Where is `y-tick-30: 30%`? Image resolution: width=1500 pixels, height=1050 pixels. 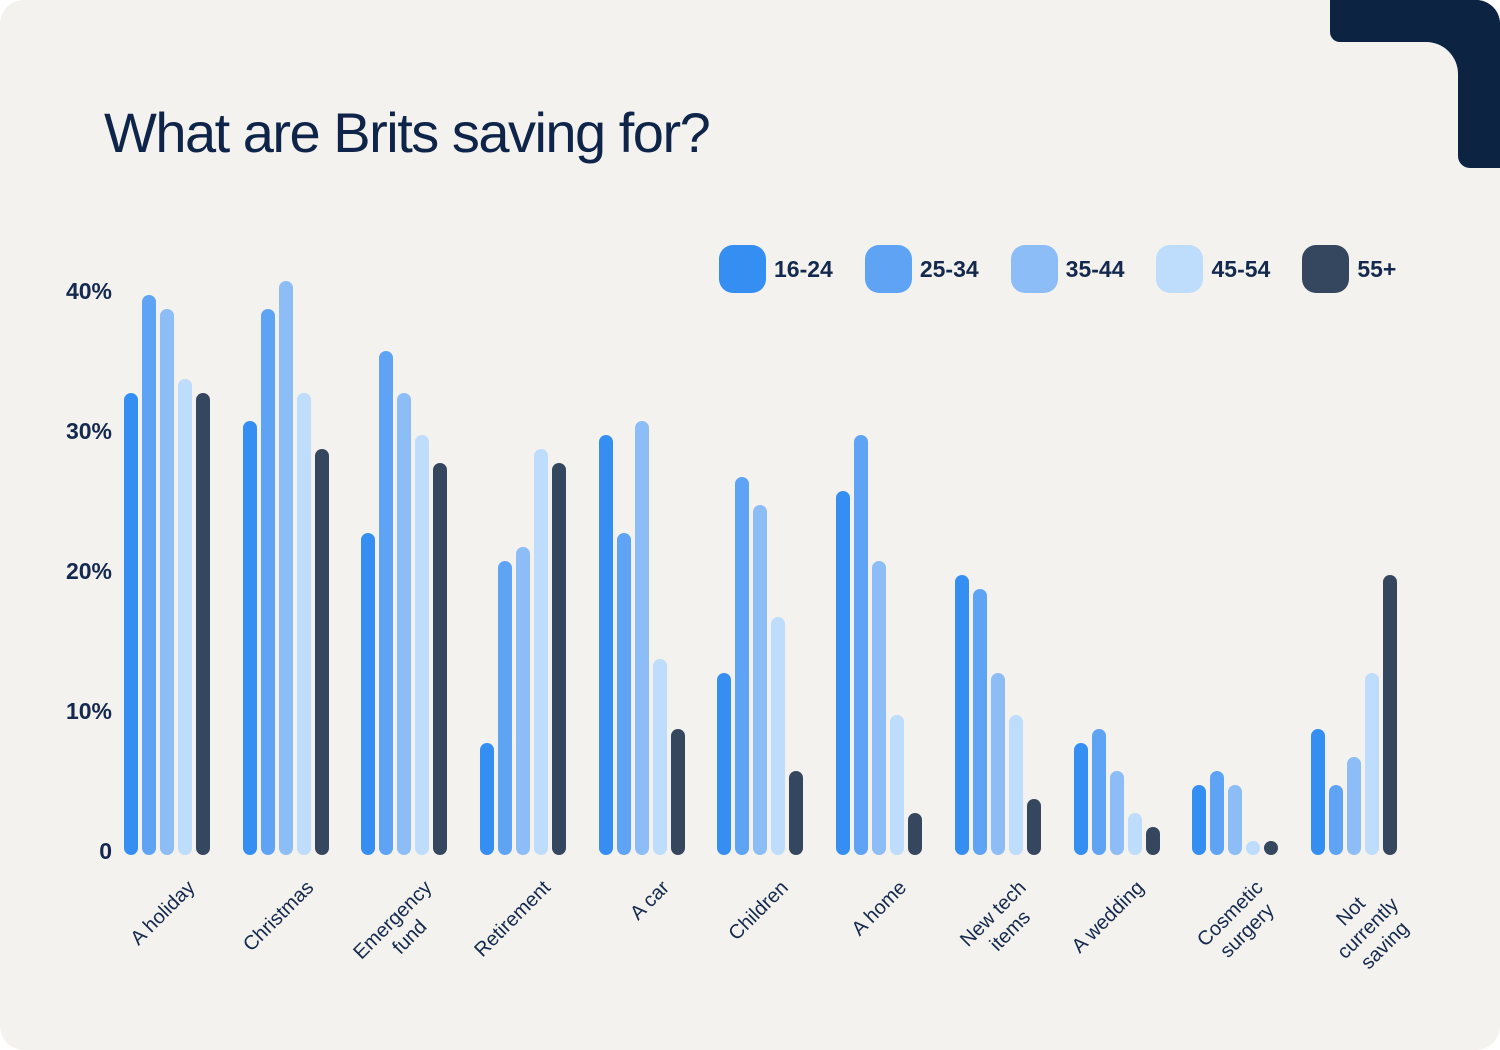 y-tick-30: 30% is located at coordinates (88, 431).